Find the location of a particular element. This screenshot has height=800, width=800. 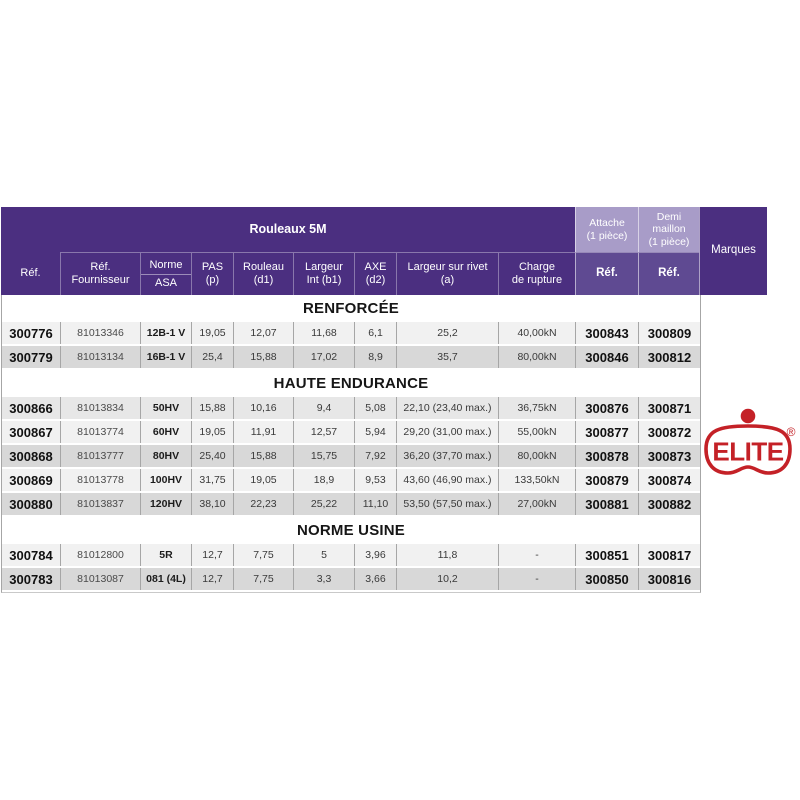

cell-pas_p: 25,40 is located at coordinates (213, 456).